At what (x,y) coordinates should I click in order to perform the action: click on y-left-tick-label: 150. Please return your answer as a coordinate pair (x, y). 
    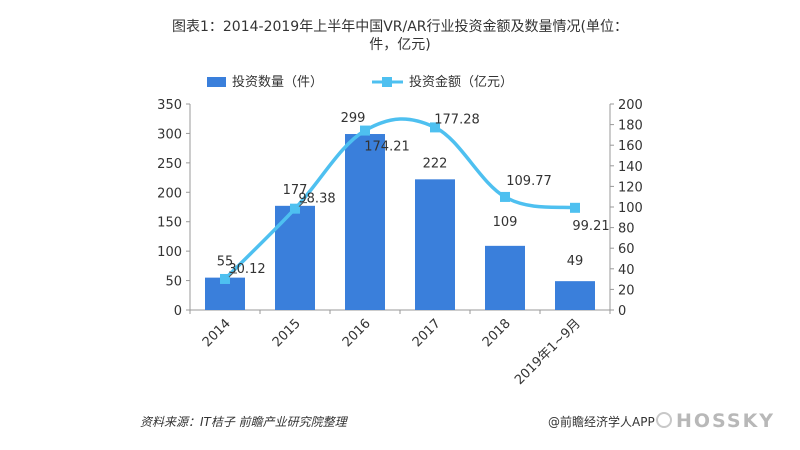
    Looking at the image, I should click on (169, 223).